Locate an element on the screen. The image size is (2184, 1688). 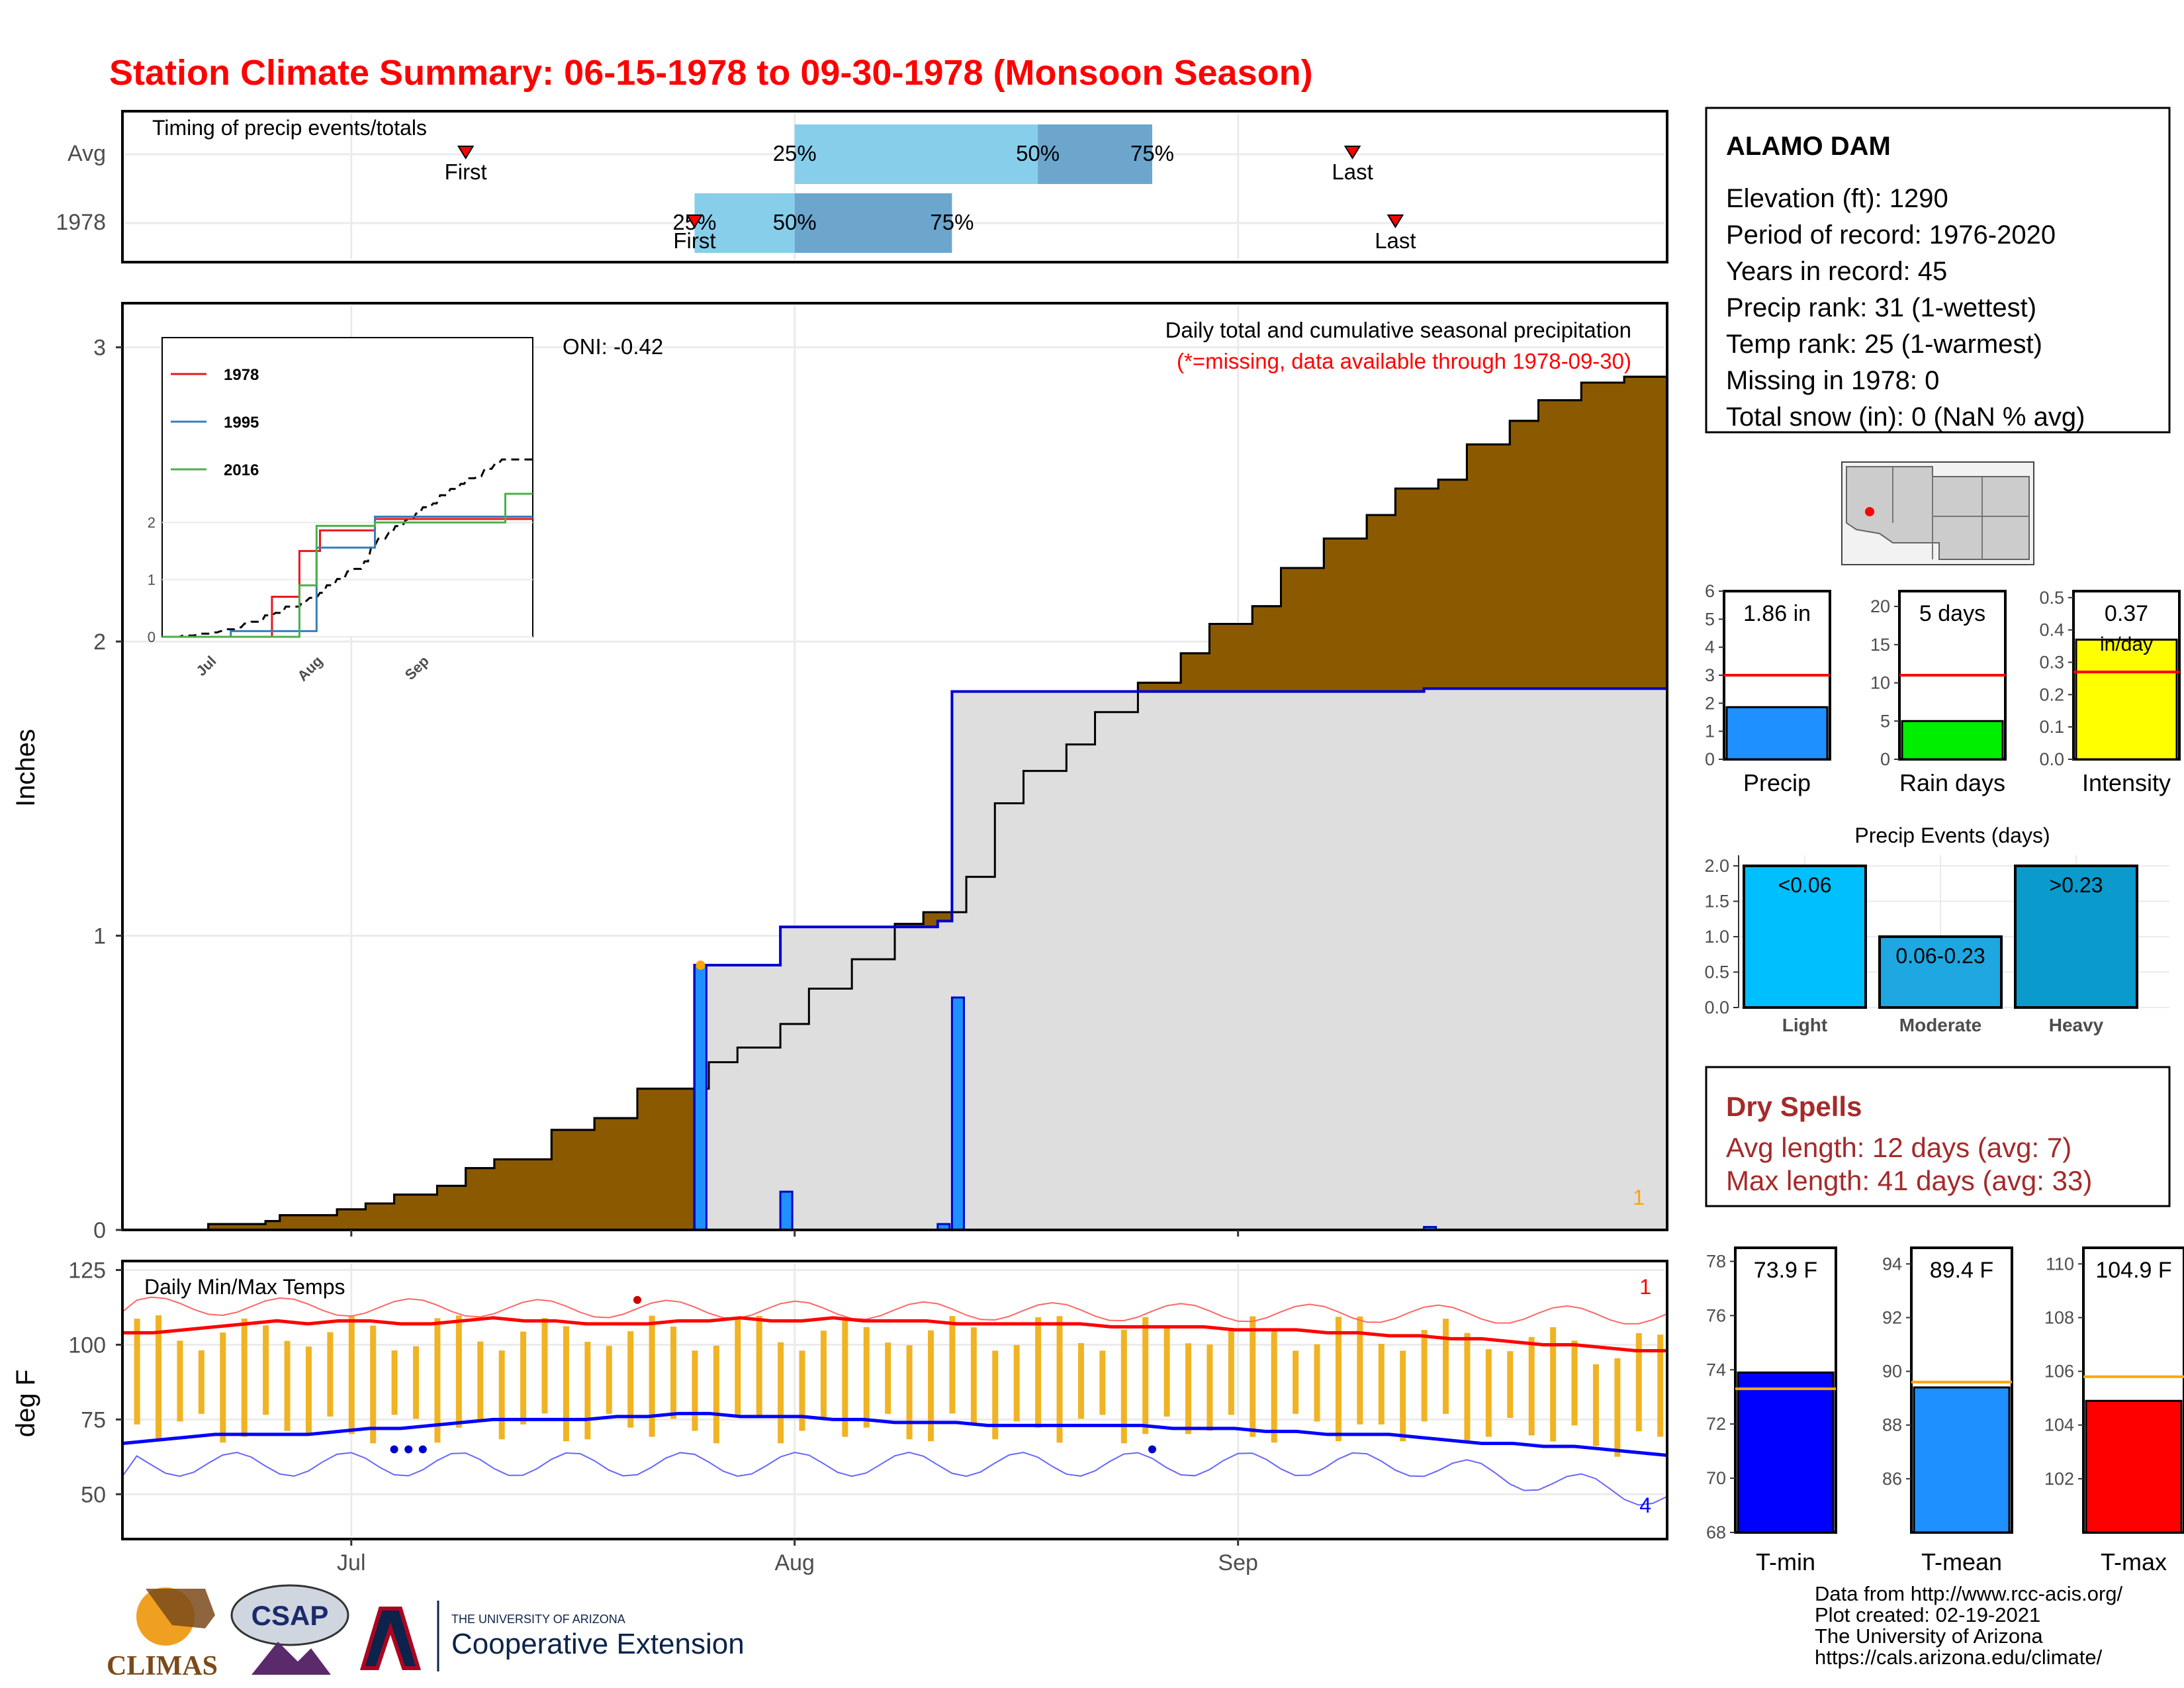
events-tick-label: 0.0 is located at coordinates (1716, 1007).